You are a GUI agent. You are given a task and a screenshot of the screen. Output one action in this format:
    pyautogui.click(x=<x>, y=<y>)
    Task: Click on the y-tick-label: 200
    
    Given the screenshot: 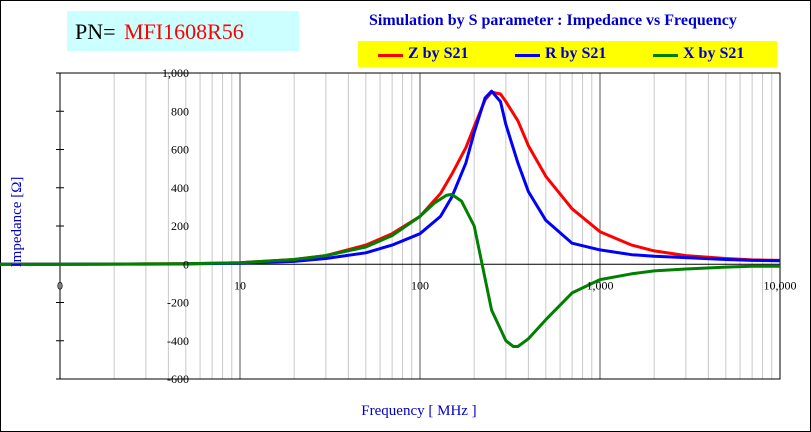 What is the action you would take?
    pyautogui.click(x=180, y=226)
    